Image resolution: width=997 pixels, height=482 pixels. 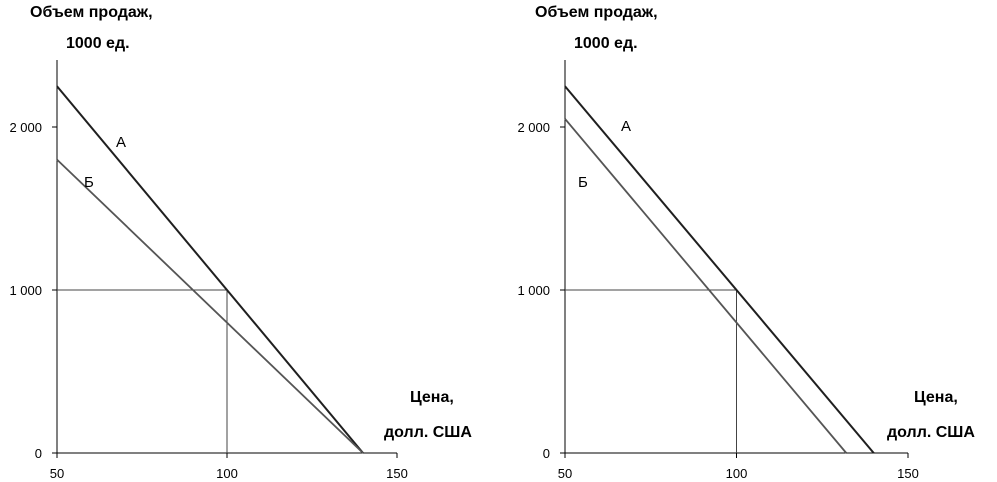 I want to click on chart1-y-axis-title-line2: 1000 ед., so click(x=98, y=43).